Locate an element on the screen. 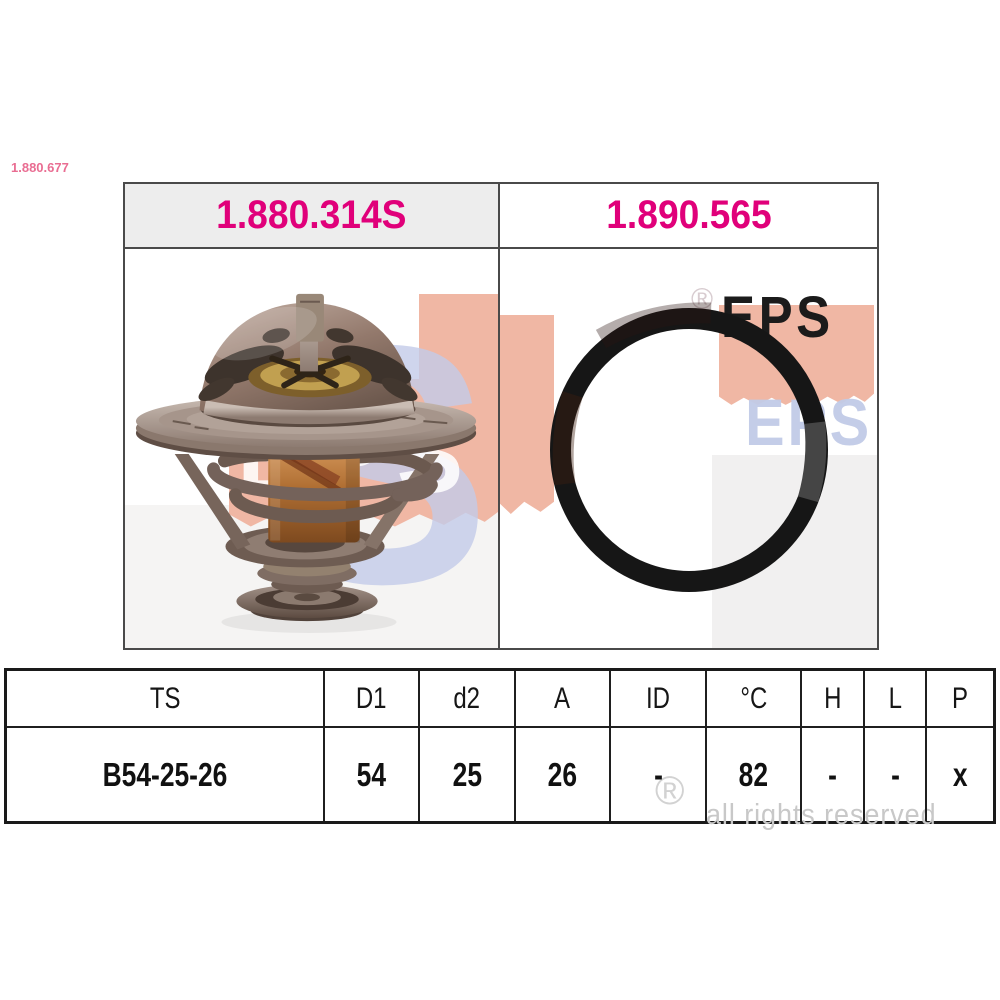 This screenshot has width=1000, height=1000. table-header-cell-1: D1 is located at coordinates (372, 699).